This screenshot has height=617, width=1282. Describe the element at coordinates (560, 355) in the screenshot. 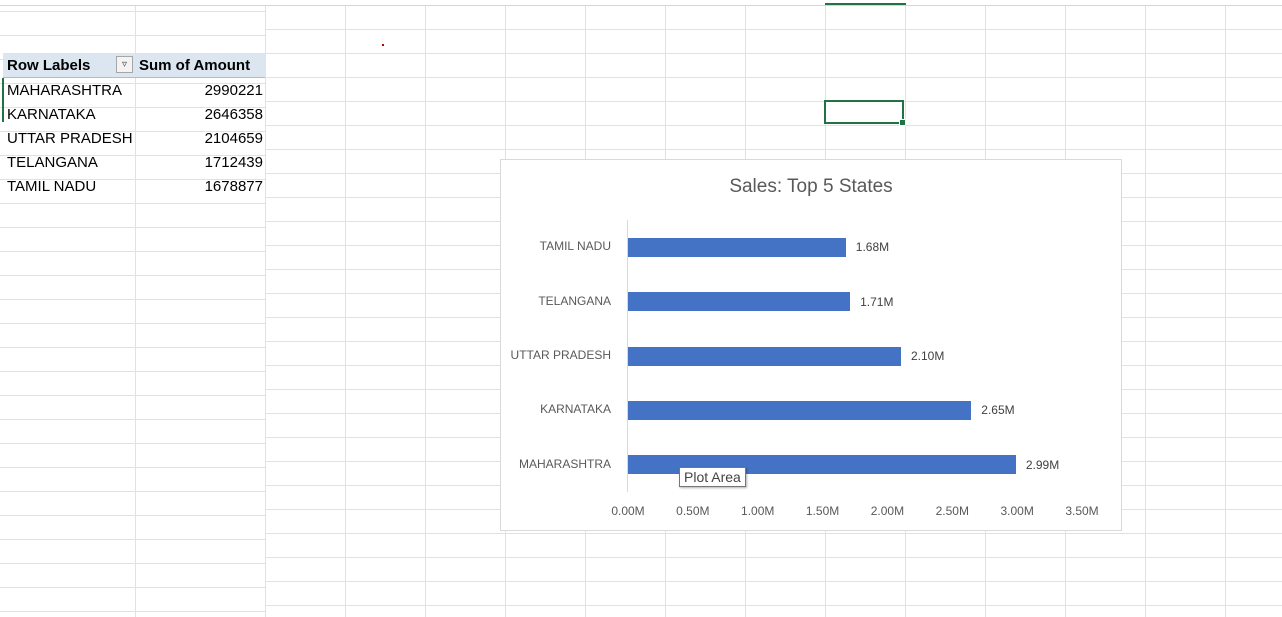

I see `category-label: UTTAR PRADESH` at that location.